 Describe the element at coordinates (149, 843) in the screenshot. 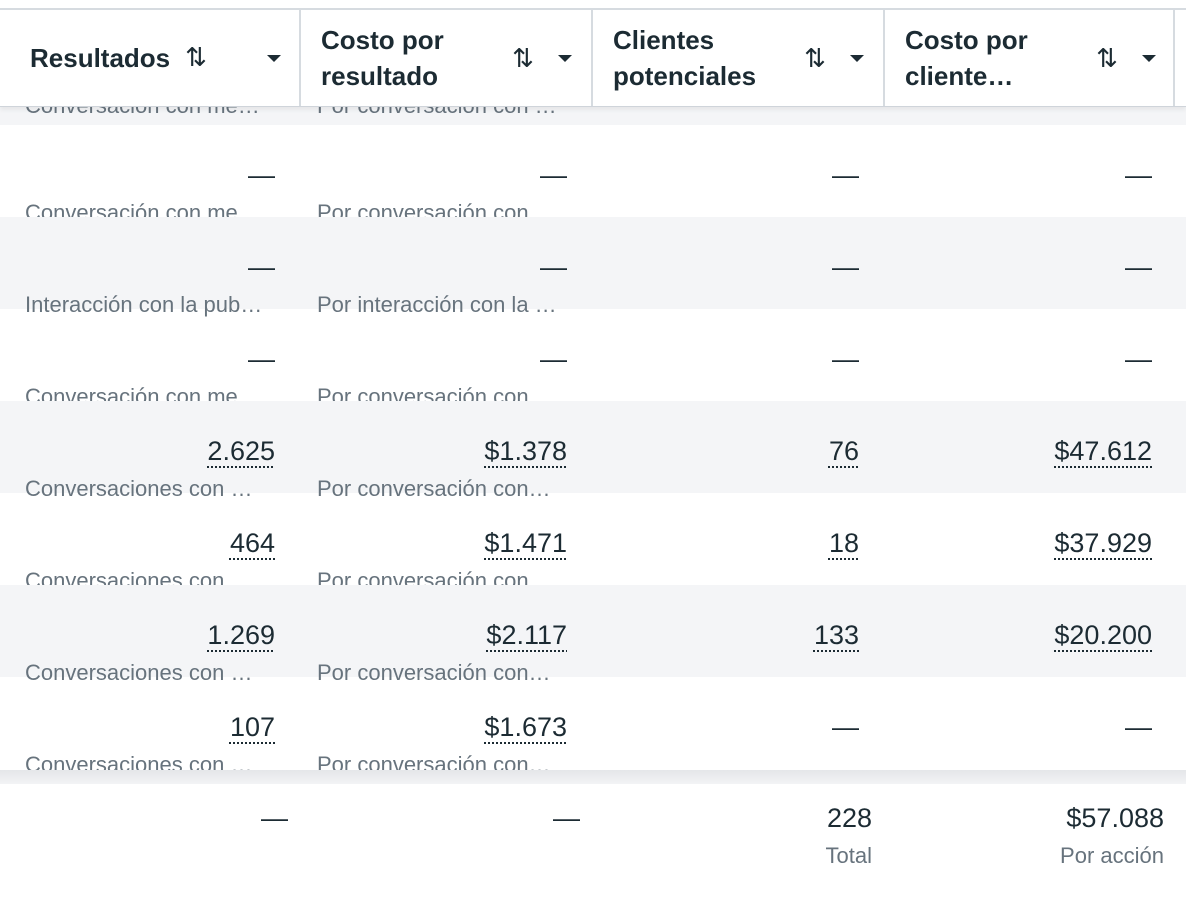

I see `total-resultados: —` at that location.